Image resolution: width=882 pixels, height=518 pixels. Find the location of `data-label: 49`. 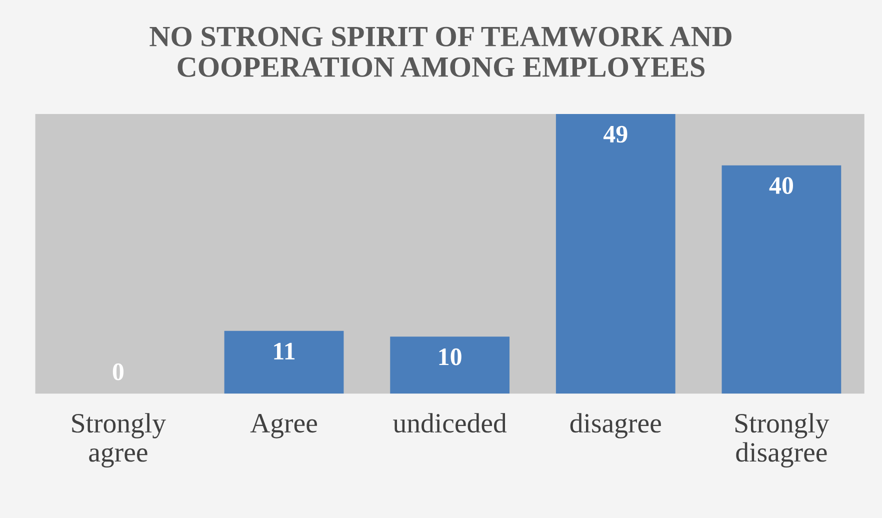

data-label: 49 is located at coordinates (615, 134).